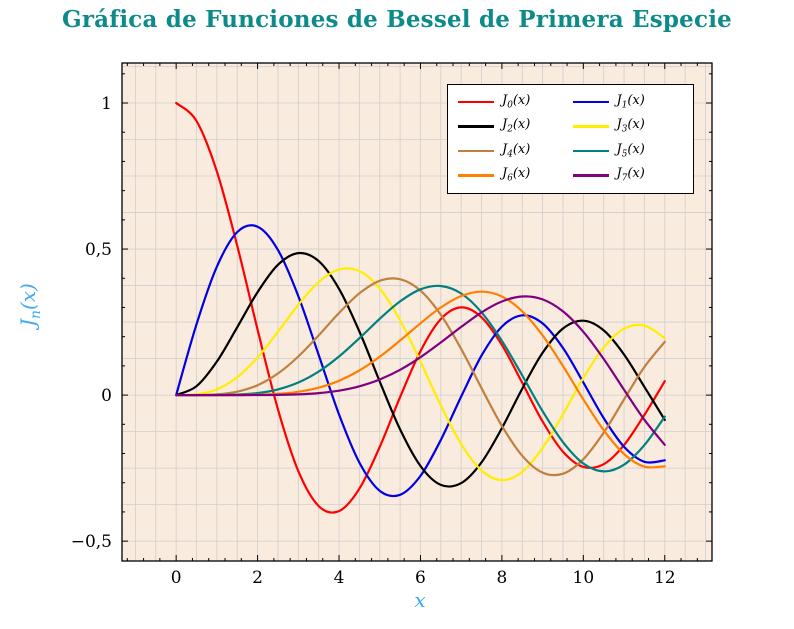 This screenshot has width=794, height=629. Describe the element at coordinates (590, 102) in the screenshot. I see `legend-line-sample-j1` at that location.